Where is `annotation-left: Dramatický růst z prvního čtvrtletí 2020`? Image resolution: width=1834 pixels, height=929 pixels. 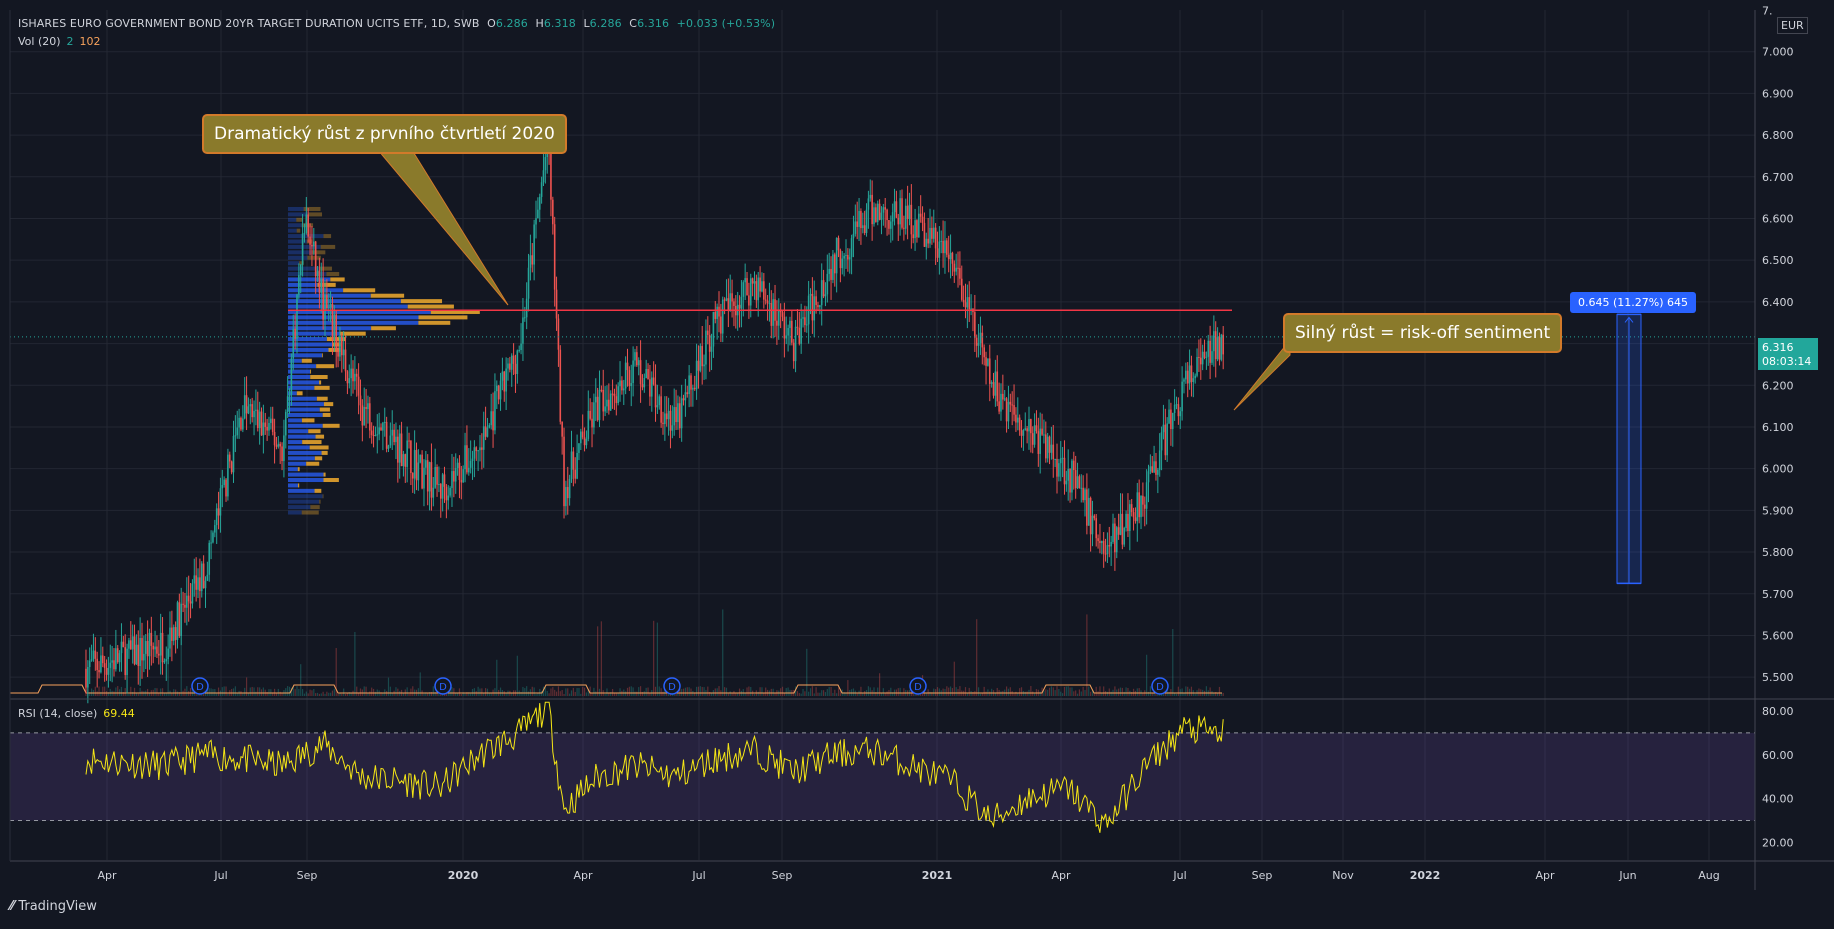 annotation-left: Dramatický růst z prvního čtvrtletí 2020 is located at coordinates (384, 134).